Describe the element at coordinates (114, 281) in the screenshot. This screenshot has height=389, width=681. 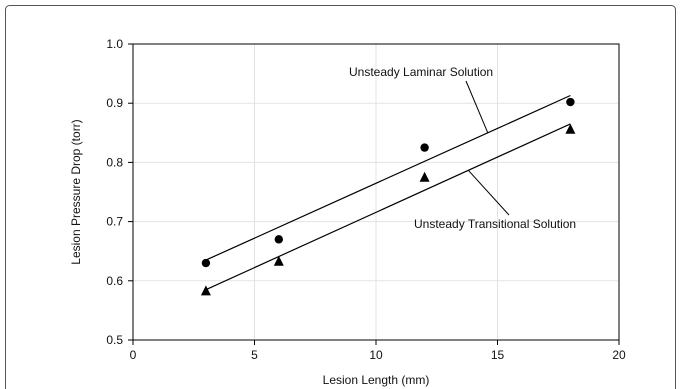
I see `y-tick-label: 0.6` at that location.